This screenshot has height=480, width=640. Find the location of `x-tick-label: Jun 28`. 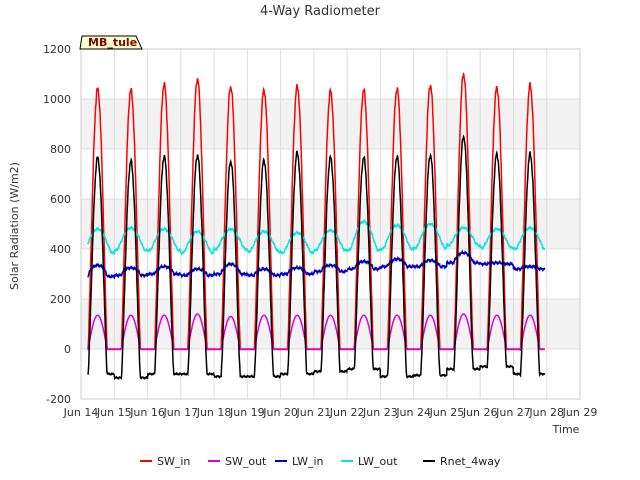

x-tick-label: Jun 28 is located at coordinates (546, 412).